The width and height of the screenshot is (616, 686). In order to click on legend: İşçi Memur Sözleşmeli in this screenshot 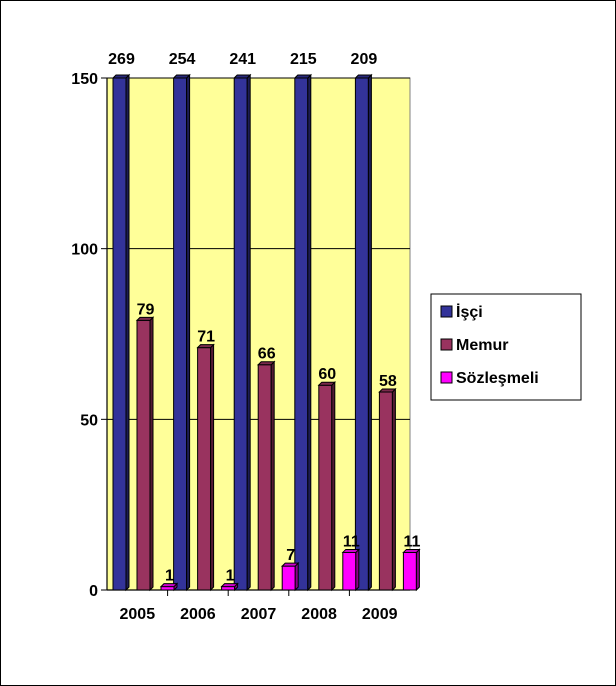, I will do `click(506, 347)`.